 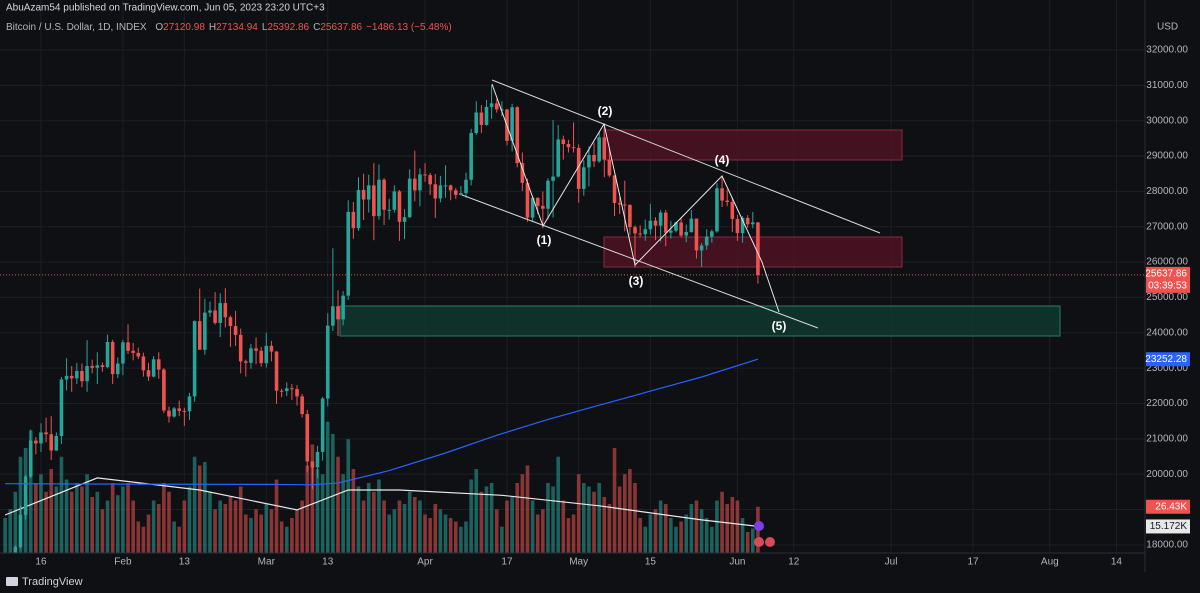 What do you see at coordinates (753, 145) in the screenshot?
I see `supply-zone` at bounding box center [753, 145].